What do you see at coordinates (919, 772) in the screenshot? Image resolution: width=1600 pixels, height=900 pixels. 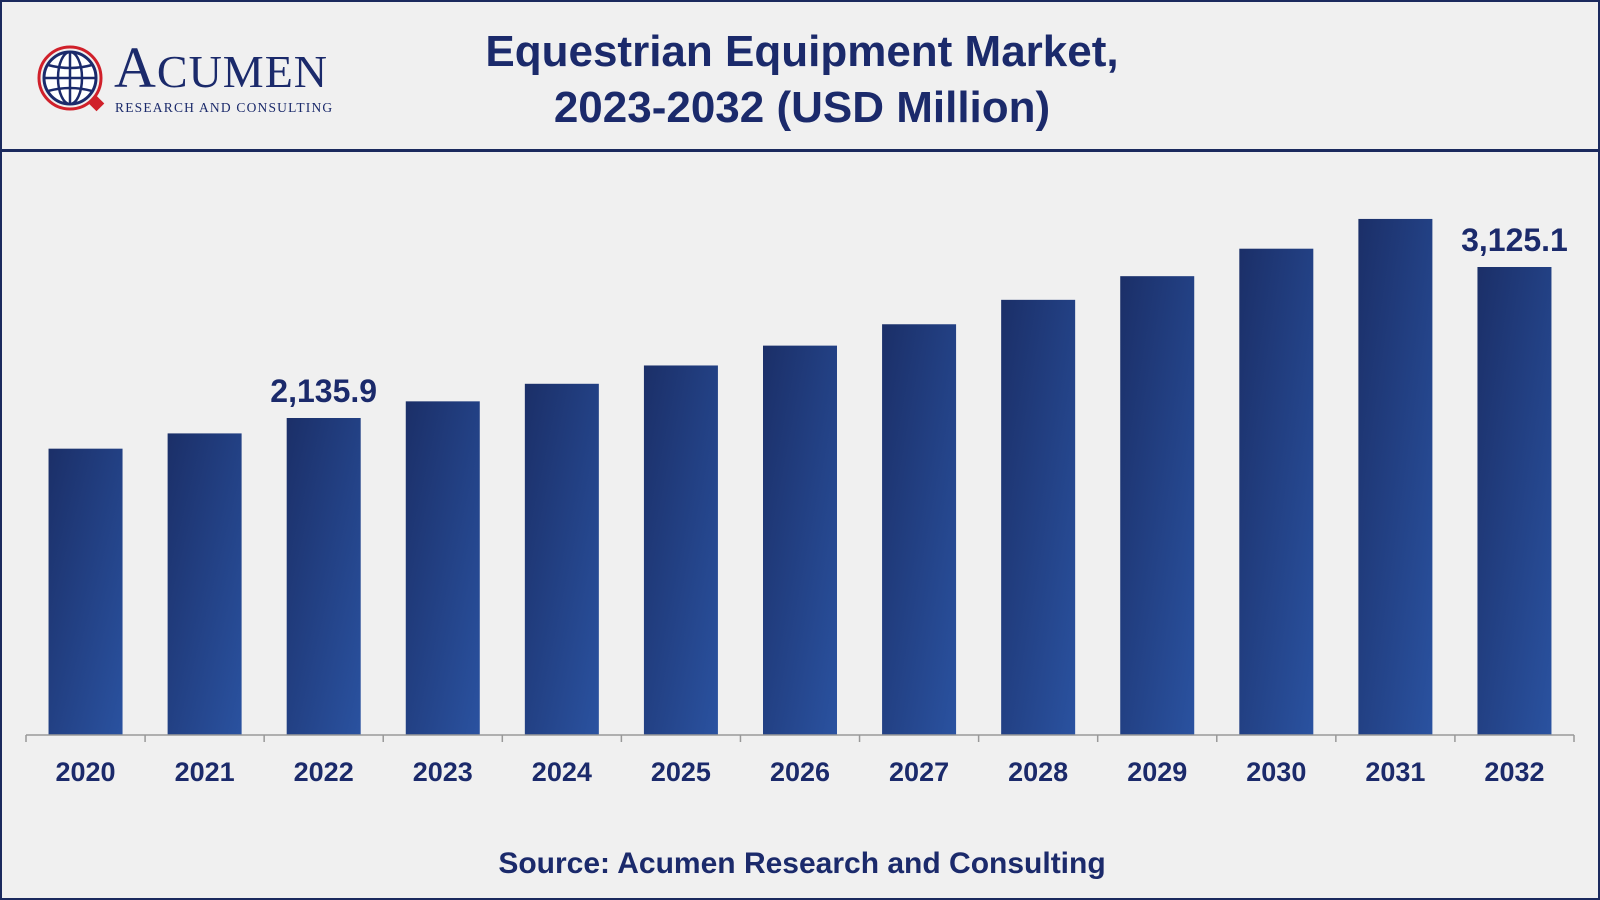 I see `x-tick-label-2027: 2027` at bounding box center [919, 772].